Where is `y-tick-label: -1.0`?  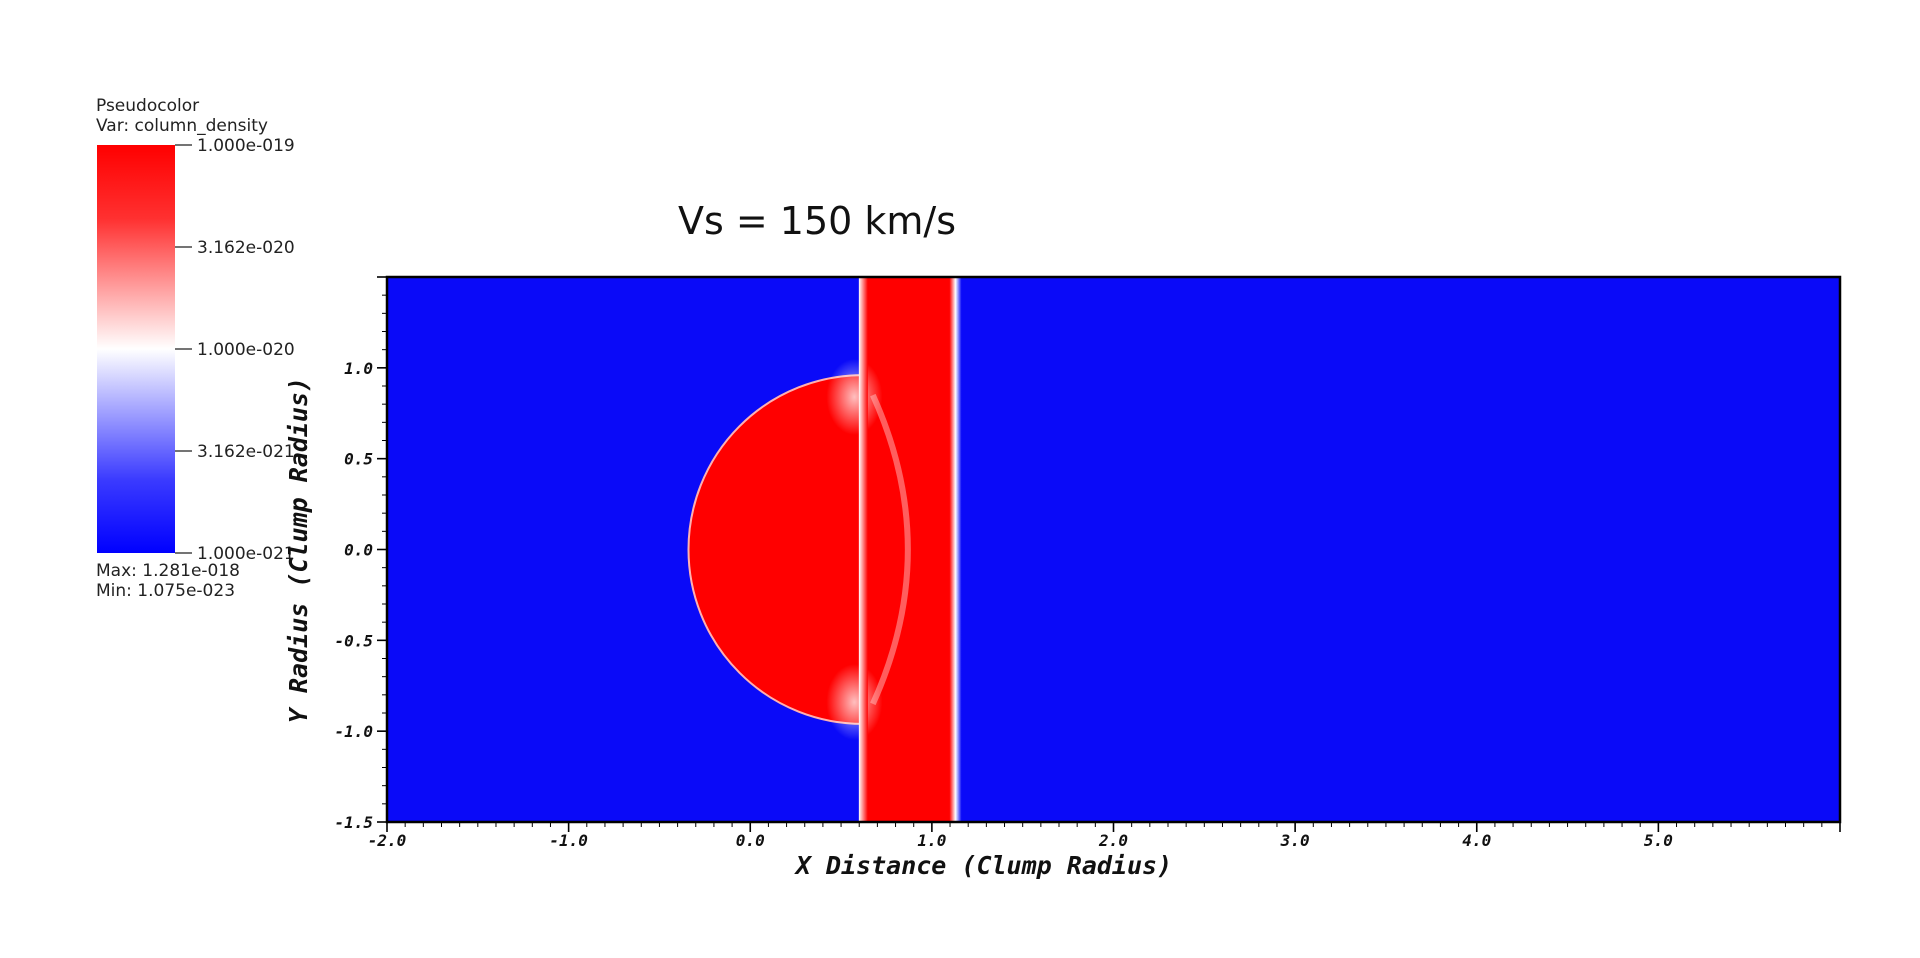 y-tick-label: -1.0 is located at coordinates (353, 731).